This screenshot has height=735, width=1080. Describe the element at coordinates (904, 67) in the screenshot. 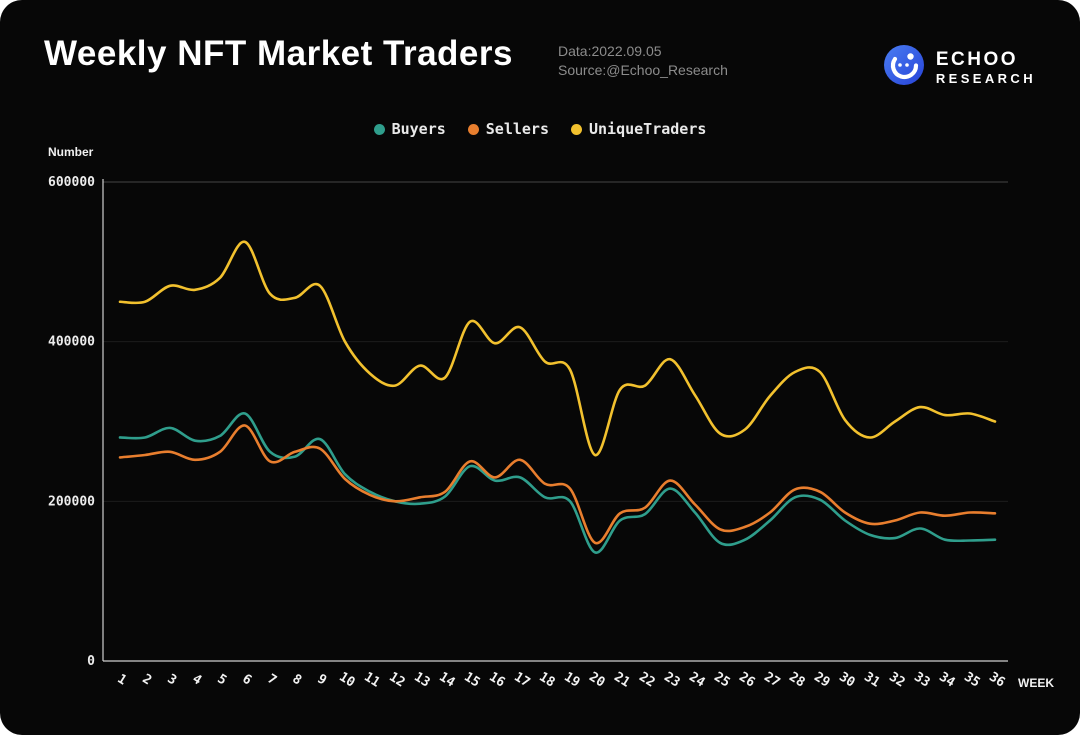

I see `echoo-logo-icon` at that location.